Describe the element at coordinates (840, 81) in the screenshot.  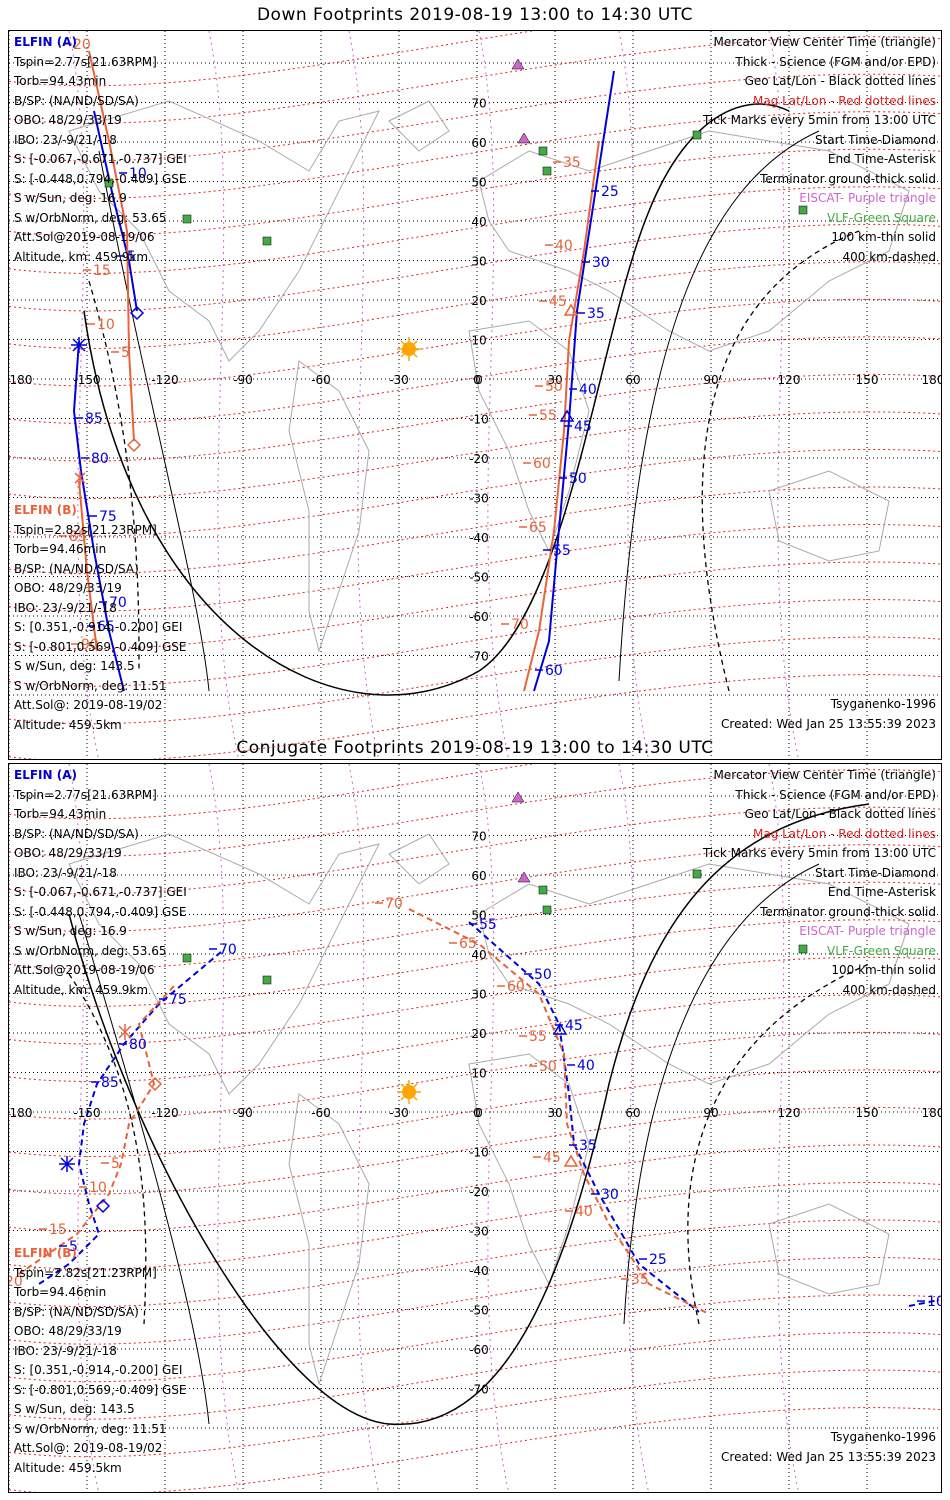
I see `legend-item: Geo Lat/Lon - Black dotted lines` at that location.